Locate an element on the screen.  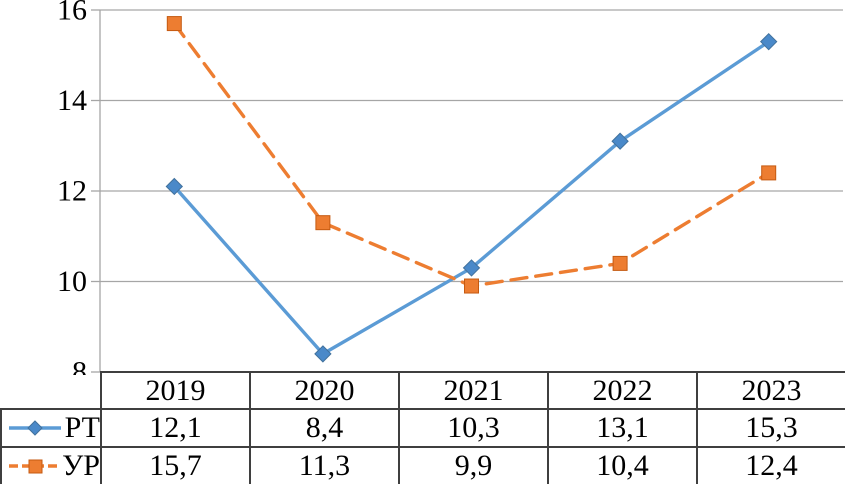
year-header-cell: 2019 is located at coordinates (175, 390).